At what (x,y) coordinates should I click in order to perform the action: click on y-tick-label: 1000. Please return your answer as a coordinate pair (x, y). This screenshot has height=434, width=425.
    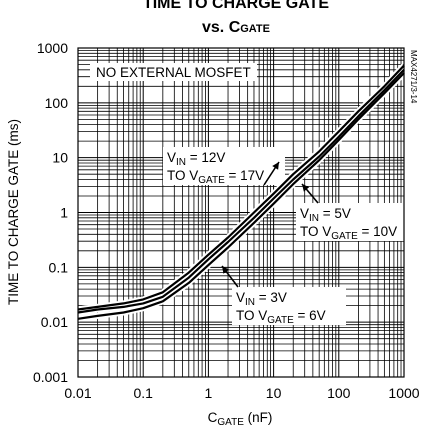
    Looking at the image, I should click on (52, 48).